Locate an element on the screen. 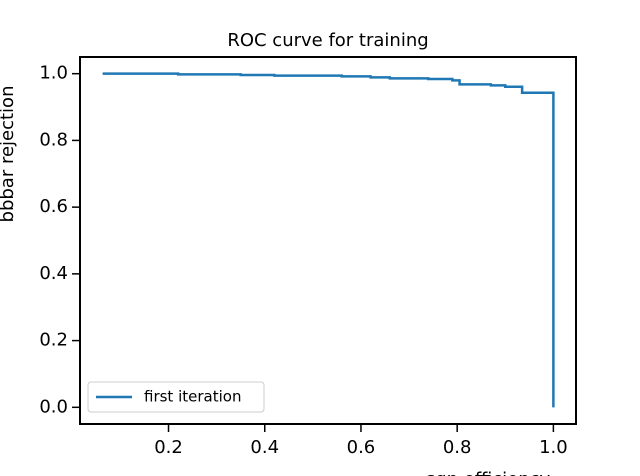 The image size is (640, 476). x-tick-label: 0.8 is located at coordinates (457, 447).